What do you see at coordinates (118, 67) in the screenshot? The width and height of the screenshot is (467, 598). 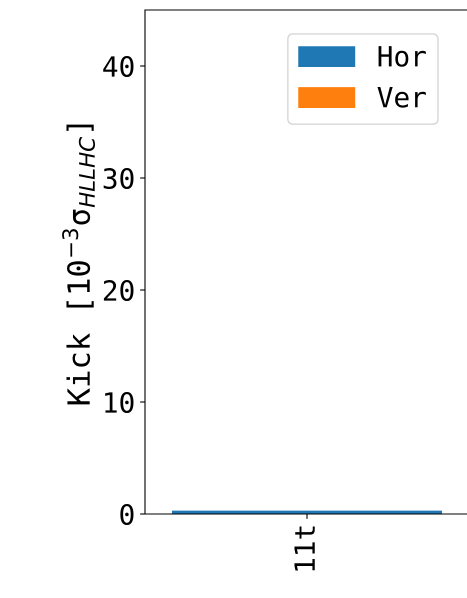 I see `y-tick-label: 40` at bounding box center [118, 67].